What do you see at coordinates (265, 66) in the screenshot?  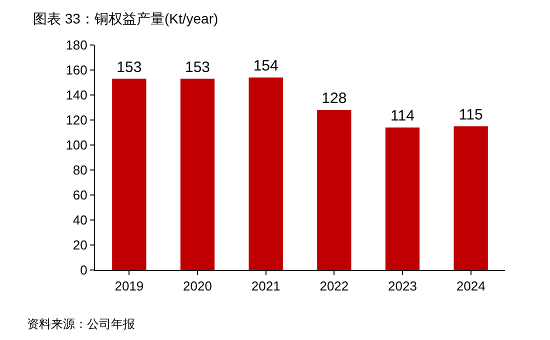 I see `data-label: 154` at bounding box center [265, 66].